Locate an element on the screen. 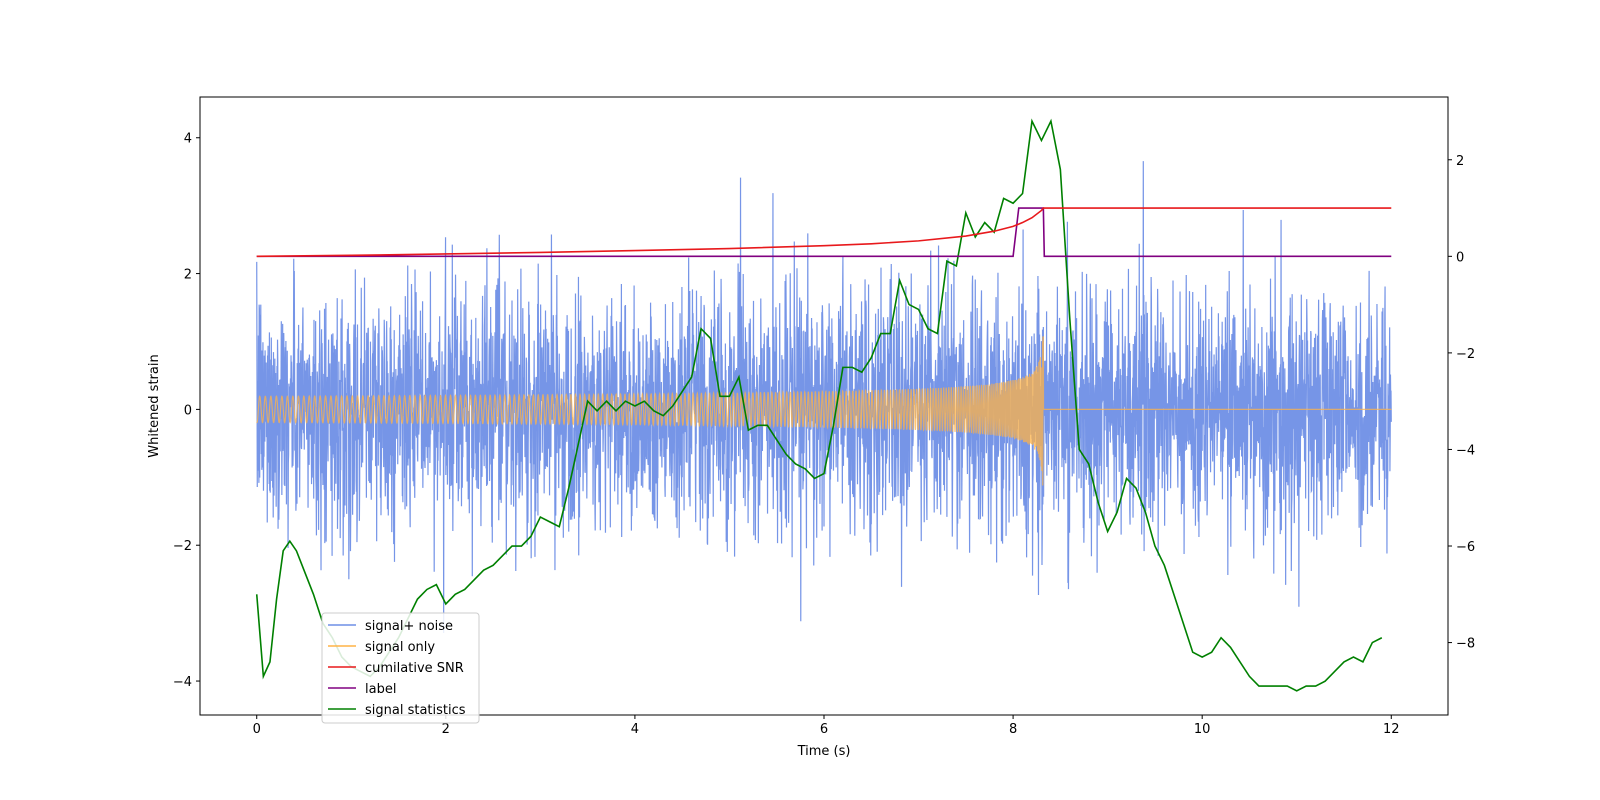  x-axis-label: Time (s) is located at coordinates (824, 751).